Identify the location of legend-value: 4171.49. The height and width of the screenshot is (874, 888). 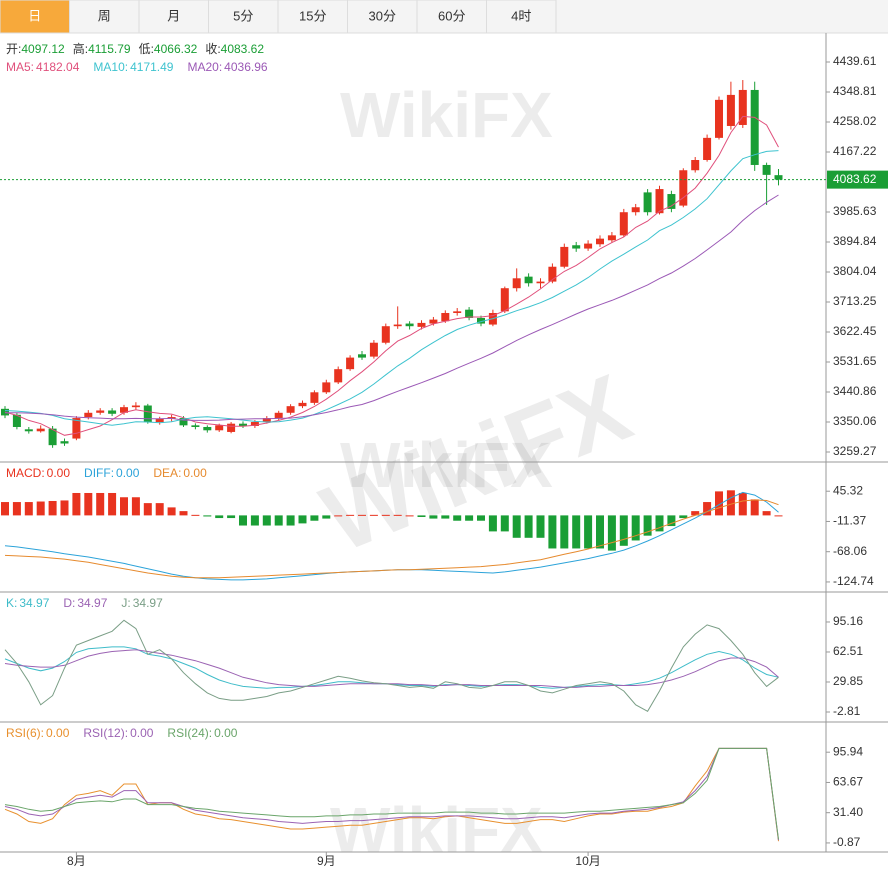
(152, 67).